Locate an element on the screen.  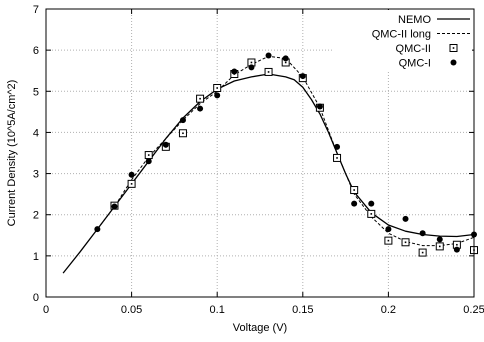
y-tick-label: 4 is located at coordinates (36, 133).